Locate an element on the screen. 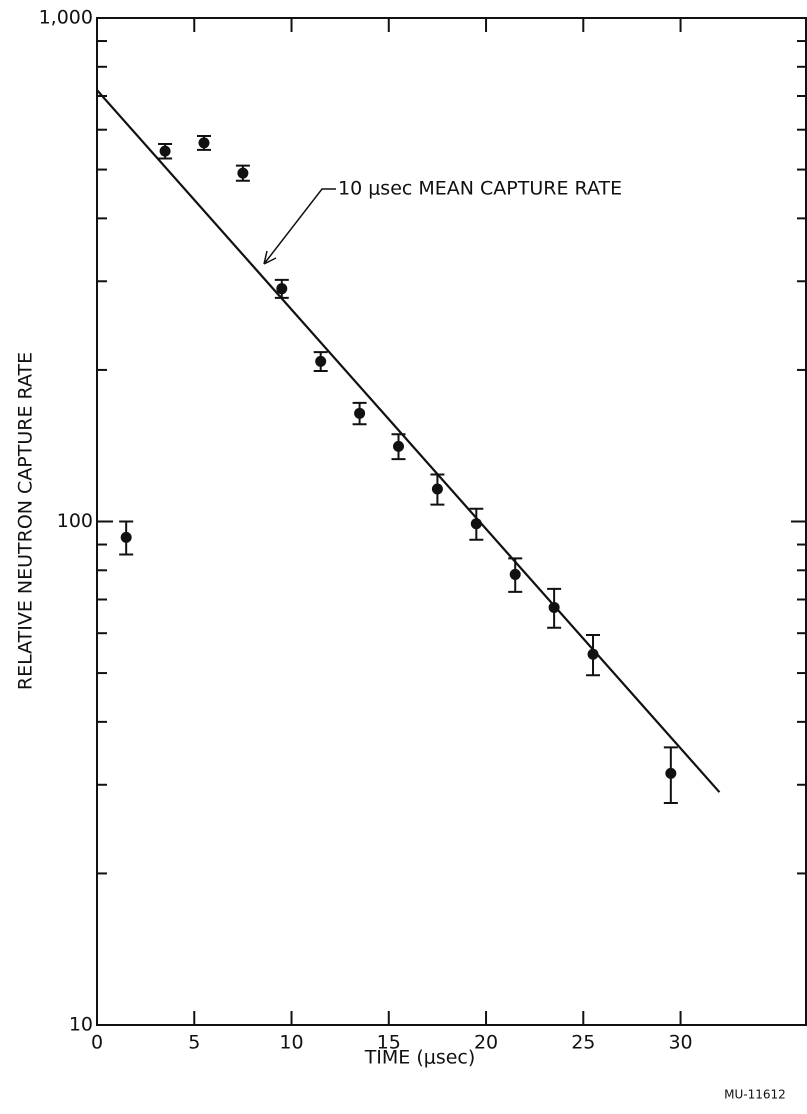 Image resolution: width=807 pixels, height=1114 pixels. y-tick-label: 10 is located at coordinates (81, 1025).